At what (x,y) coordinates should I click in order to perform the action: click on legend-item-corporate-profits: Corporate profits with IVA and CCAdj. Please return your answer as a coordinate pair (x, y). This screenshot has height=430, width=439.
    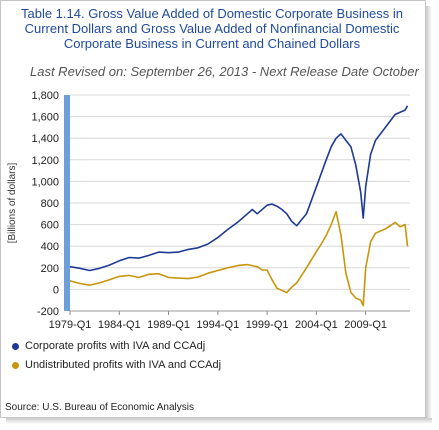
    Looking at the image, I should click on (108, 346).